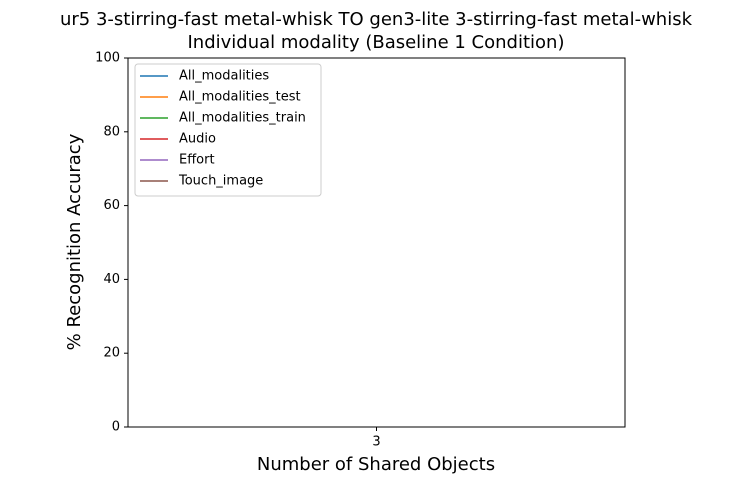 This screenshot has width=752, height=485. What do you see at coordinates (220, 181) in the screenshot?
I see `legend-label: Touch_image` at bounding box center [220, 181].